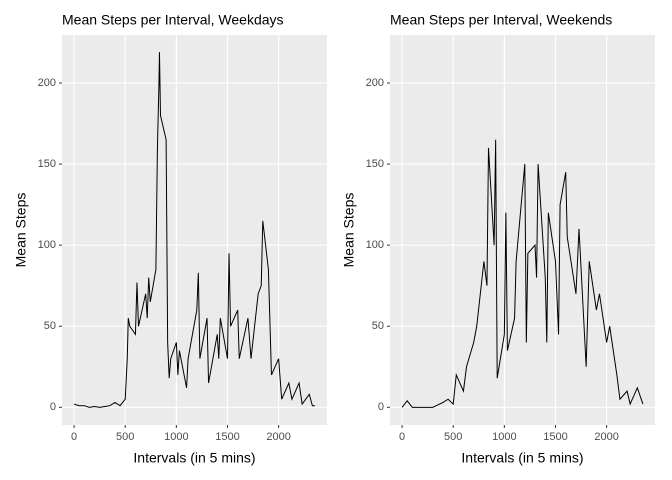 This screenshot has height=480, width=672. Describe the element at coordinates (173, 20) in the screenshot. I see `chart-title: Mean Steps per Interval, Weekdays` at that location.